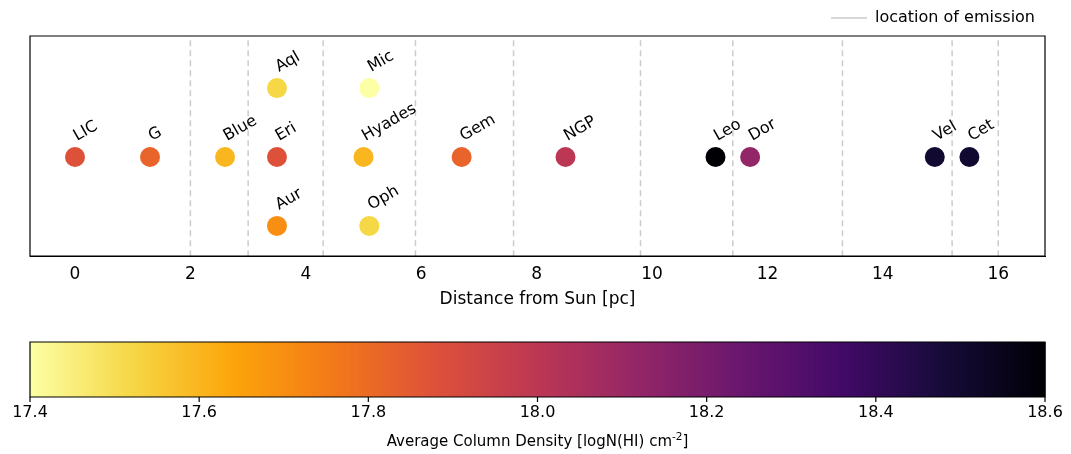  I want to click on annotation: Eri, so click(285, 131).